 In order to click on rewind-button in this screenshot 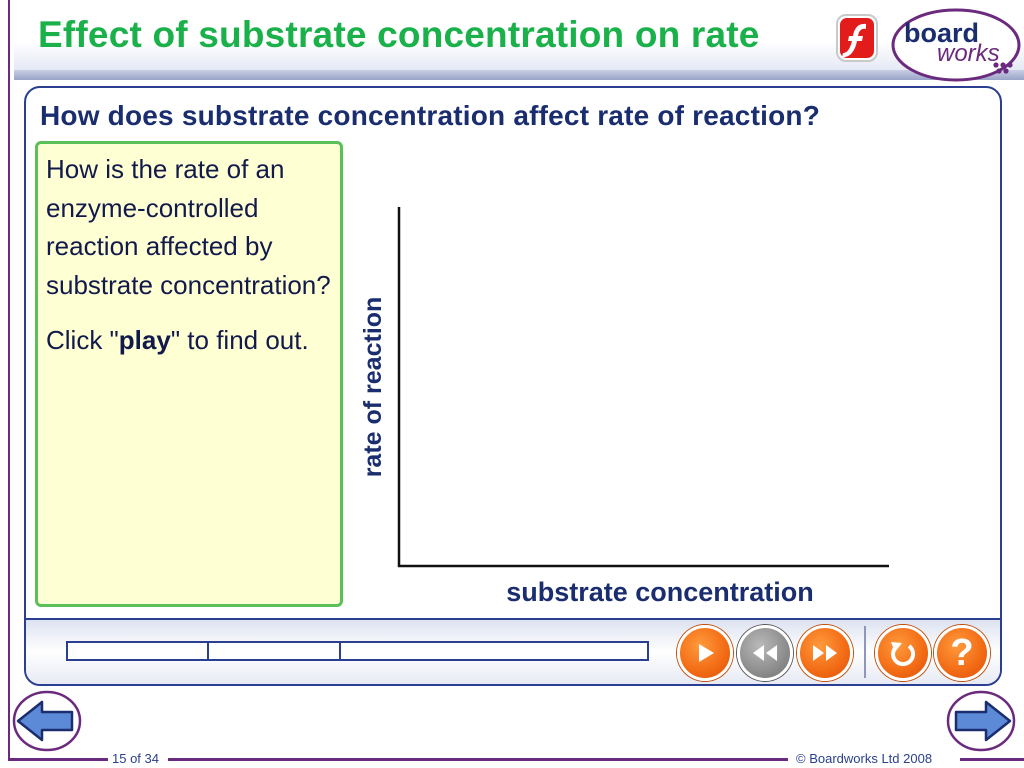, I will do `click(765, 653)`.